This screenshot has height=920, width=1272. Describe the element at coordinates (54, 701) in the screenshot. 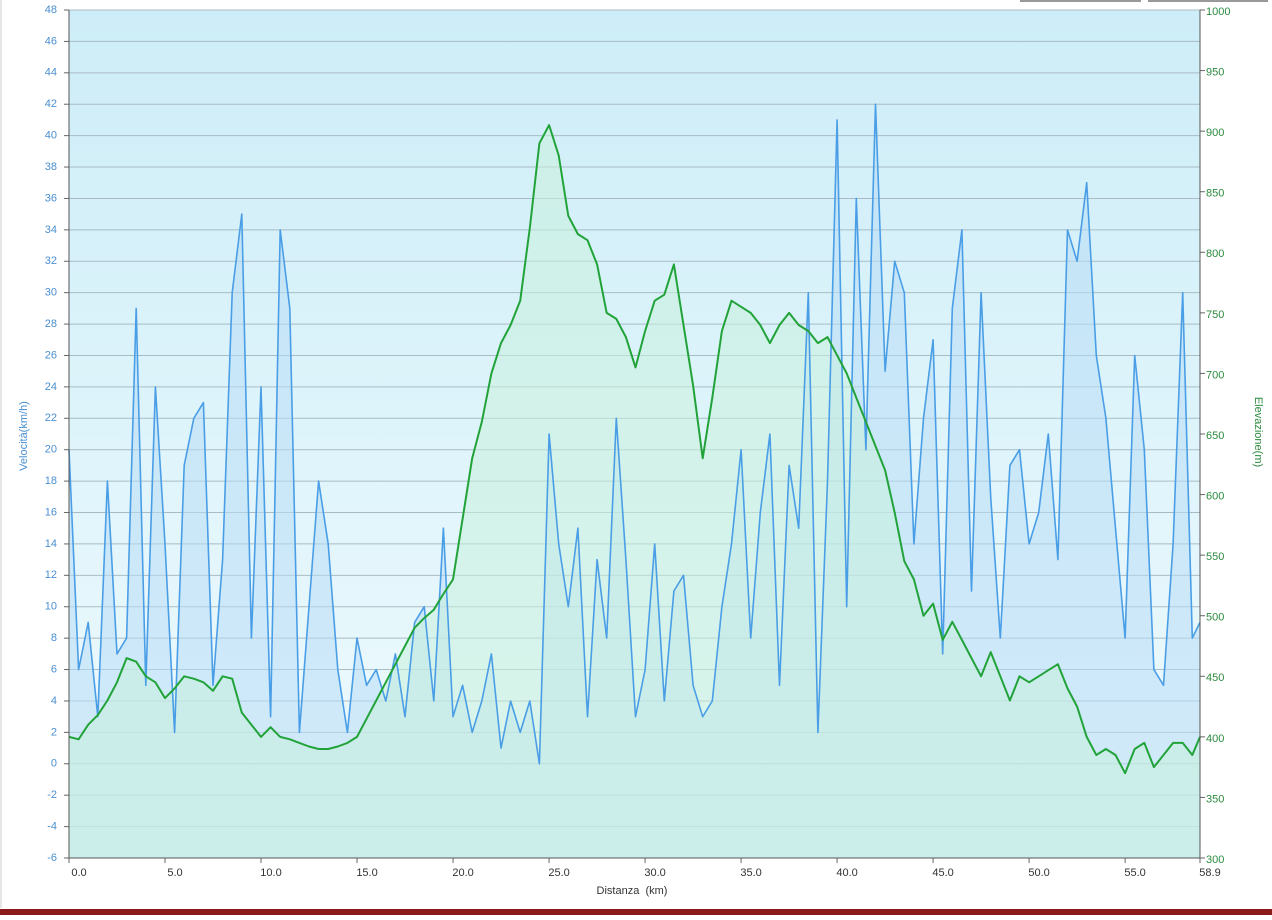

I see `y-tick-label: 4` at that location.